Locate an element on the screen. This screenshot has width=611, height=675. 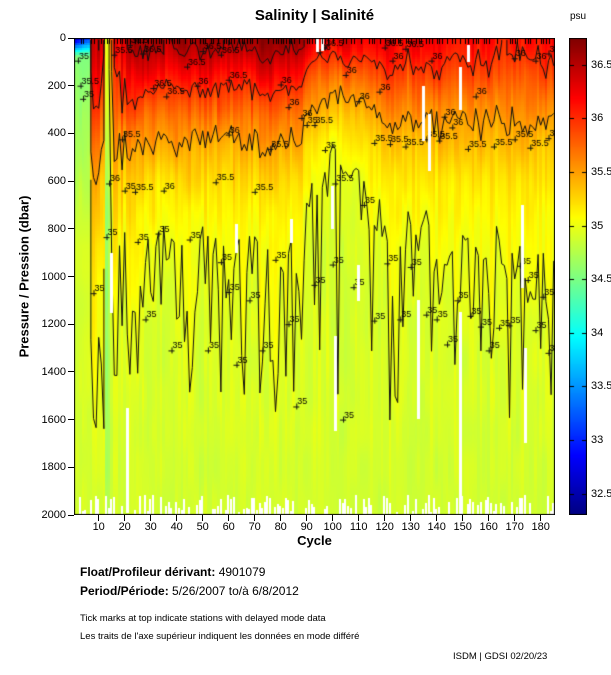
x-tick-label: 30 is located at coordinates (150, 527).